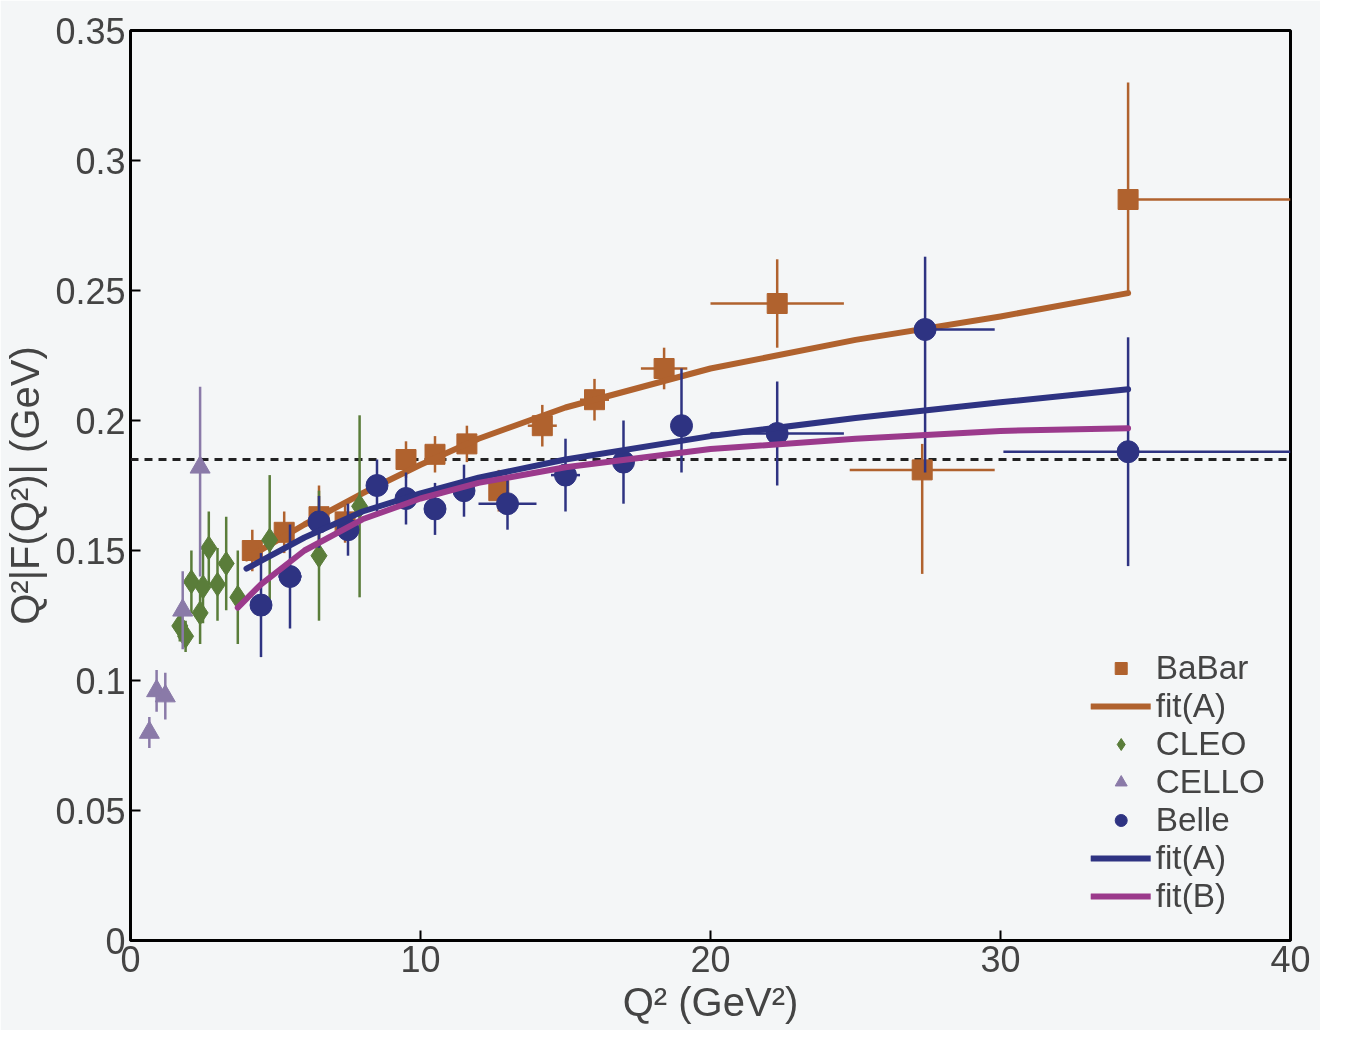 This screenshot has width=1355, height=1052. What do you see at coordinates (710, 959) in the screenshot?
I see `x-tick-label: 20` at bounding box center [710, 959].